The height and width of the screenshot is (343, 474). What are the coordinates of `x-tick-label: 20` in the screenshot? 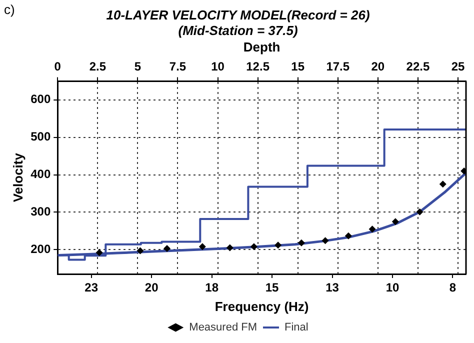 It's located at (151, 287).